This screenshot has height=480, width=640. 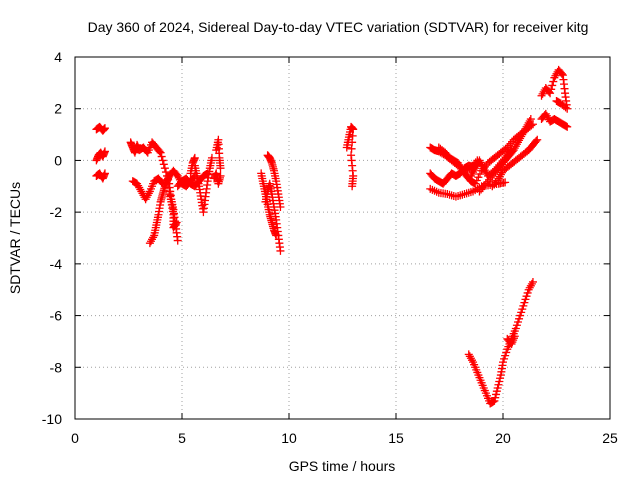 What do you see at coordinates (58, 57) in the screenshot?
I see `y-tick-label: 4` at bounding box center [58, 57].